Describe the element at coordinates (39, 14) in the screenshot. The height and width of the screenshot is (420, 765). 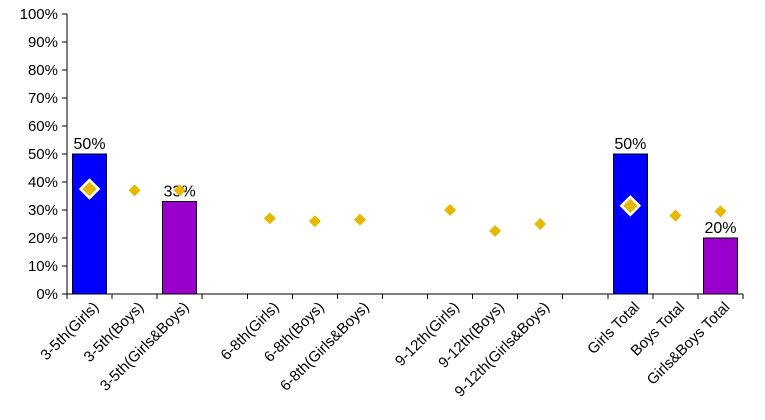
I see `y-tick-label: 100%` at that location.